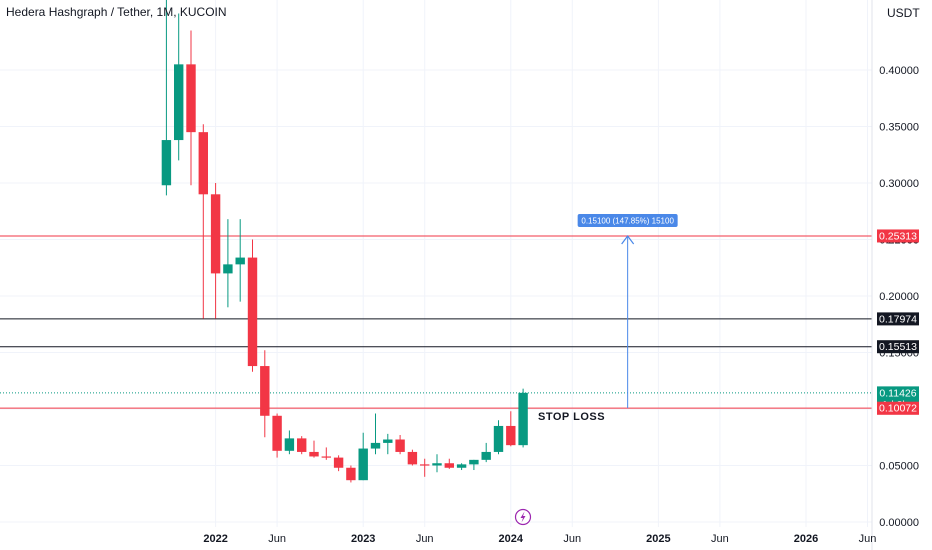  What do you see at coordinates (903, 13) in the screenshot?
I see `currency-label: USDT` at bounding box center [903, 13].